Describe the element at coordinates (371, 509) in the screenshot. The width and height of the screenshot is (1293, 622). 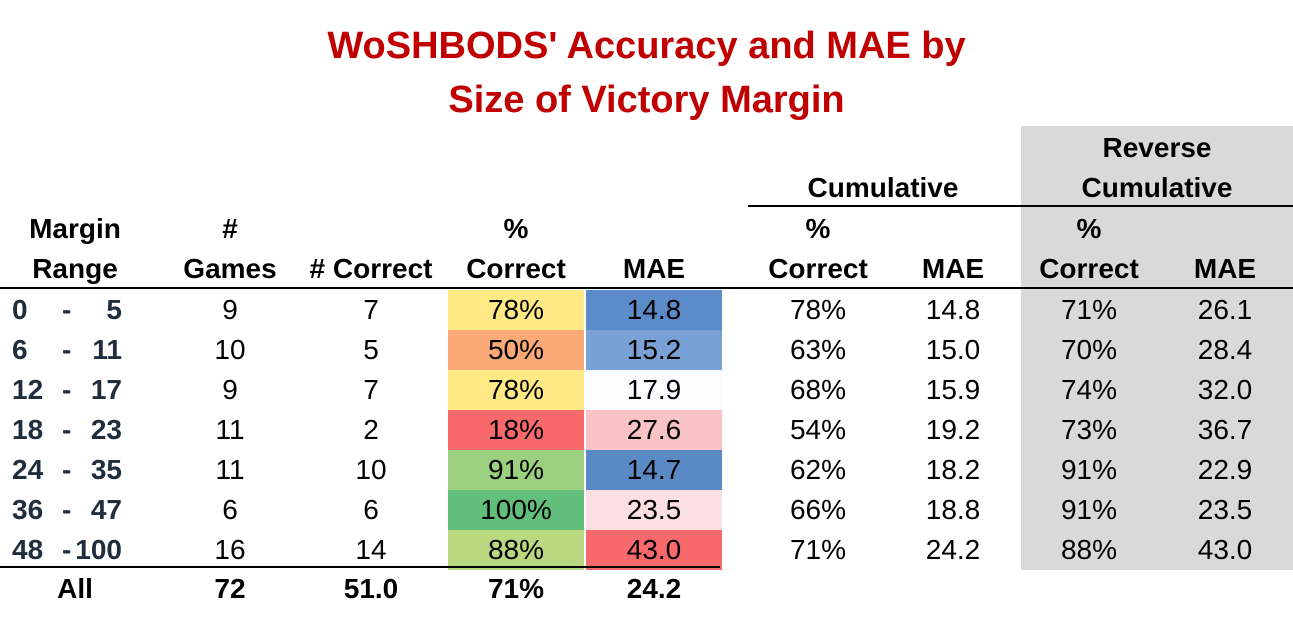
I see `correct-cell: 6` at that location.